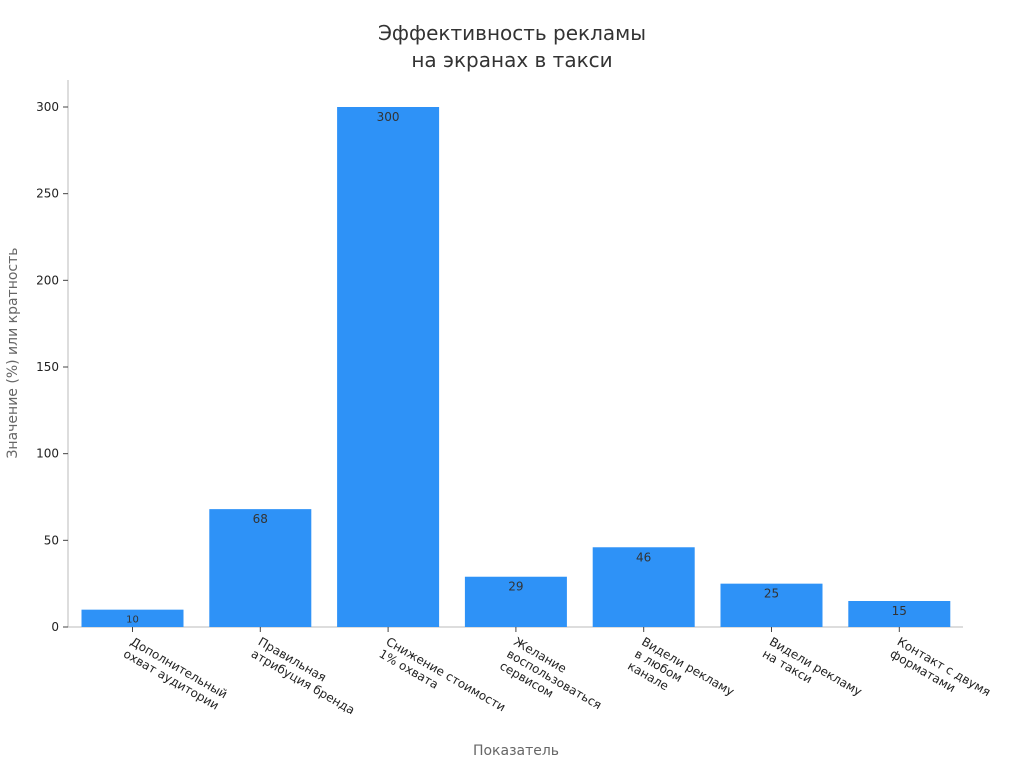 The image size is (1024, 768). Describe the element at coordinates (47, 280) in the screenshot. I see `y-tick-label: 200` at that location.